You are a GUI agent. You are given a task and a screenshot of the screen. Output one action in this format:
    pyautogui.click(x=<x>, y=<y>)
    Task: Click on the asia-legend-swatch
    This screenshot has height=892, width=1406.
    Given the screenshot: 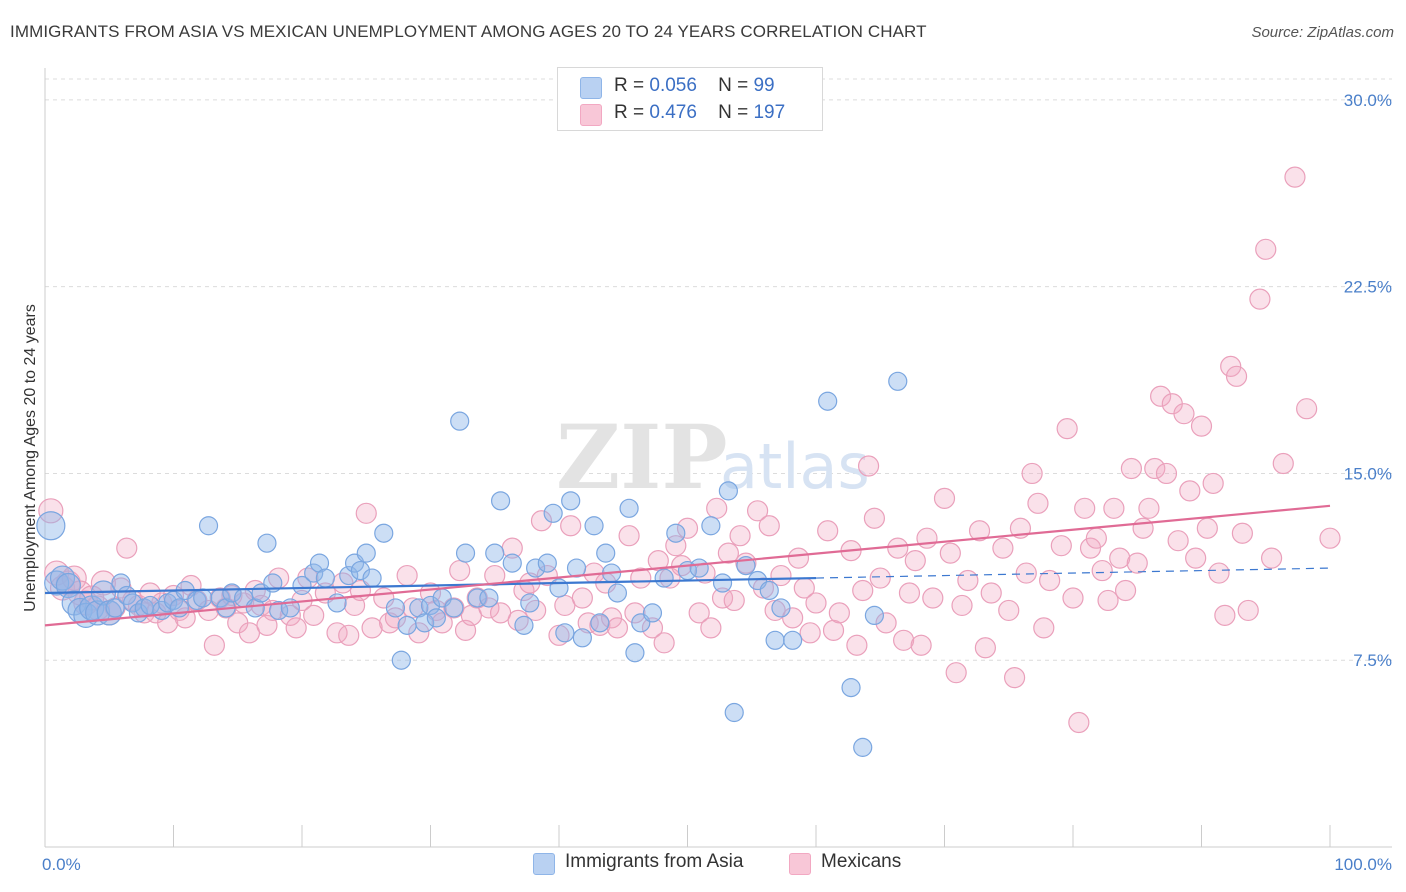 What is the action you would take?
    pyautogui.click(x=544, y=864)
    